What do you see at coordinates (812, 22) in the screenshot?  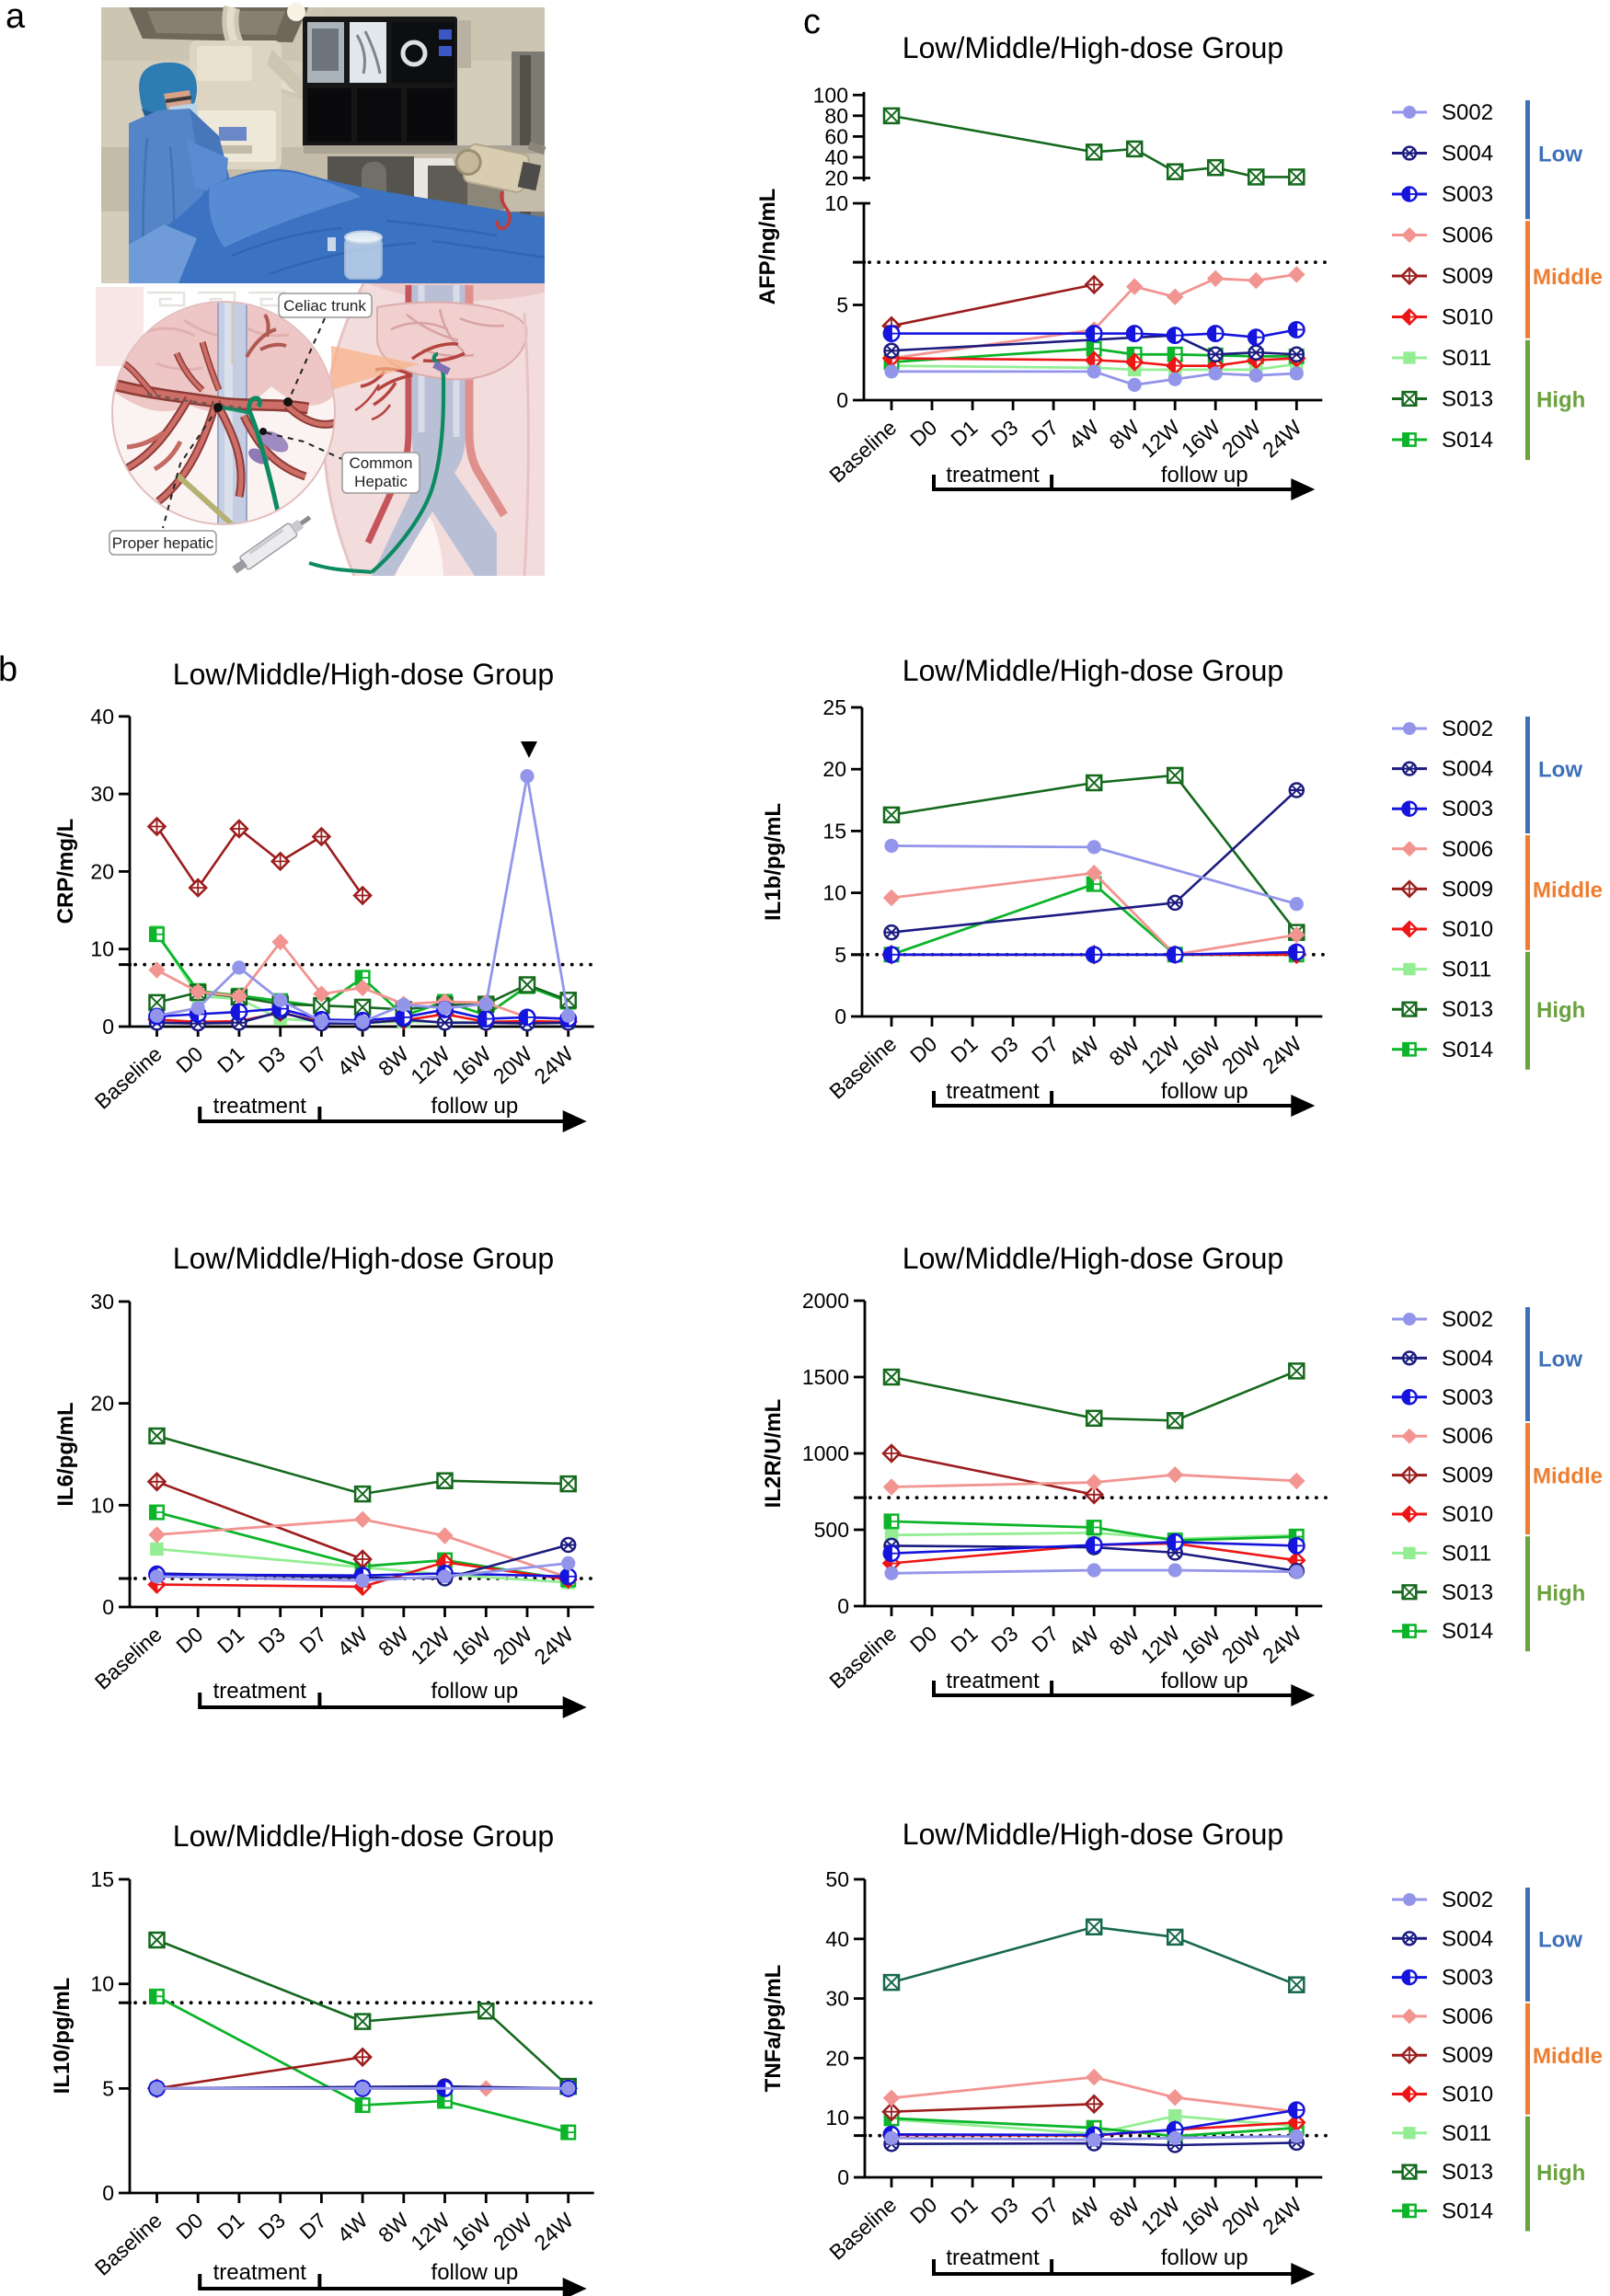 I see `svg-text: c` at bounding box center [812, 22].